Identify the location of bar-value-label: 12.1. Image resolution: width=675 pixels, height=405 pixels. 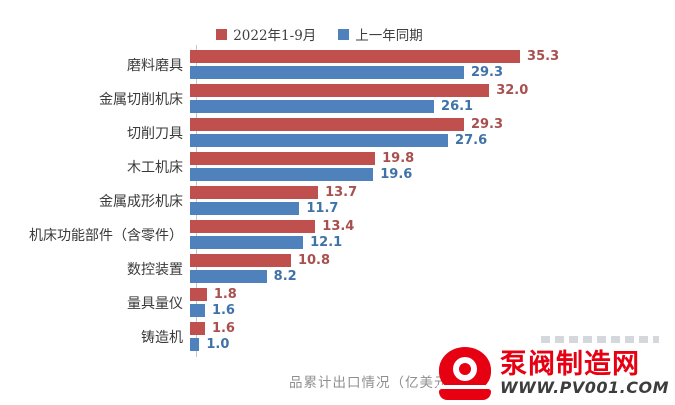
(326, 242).